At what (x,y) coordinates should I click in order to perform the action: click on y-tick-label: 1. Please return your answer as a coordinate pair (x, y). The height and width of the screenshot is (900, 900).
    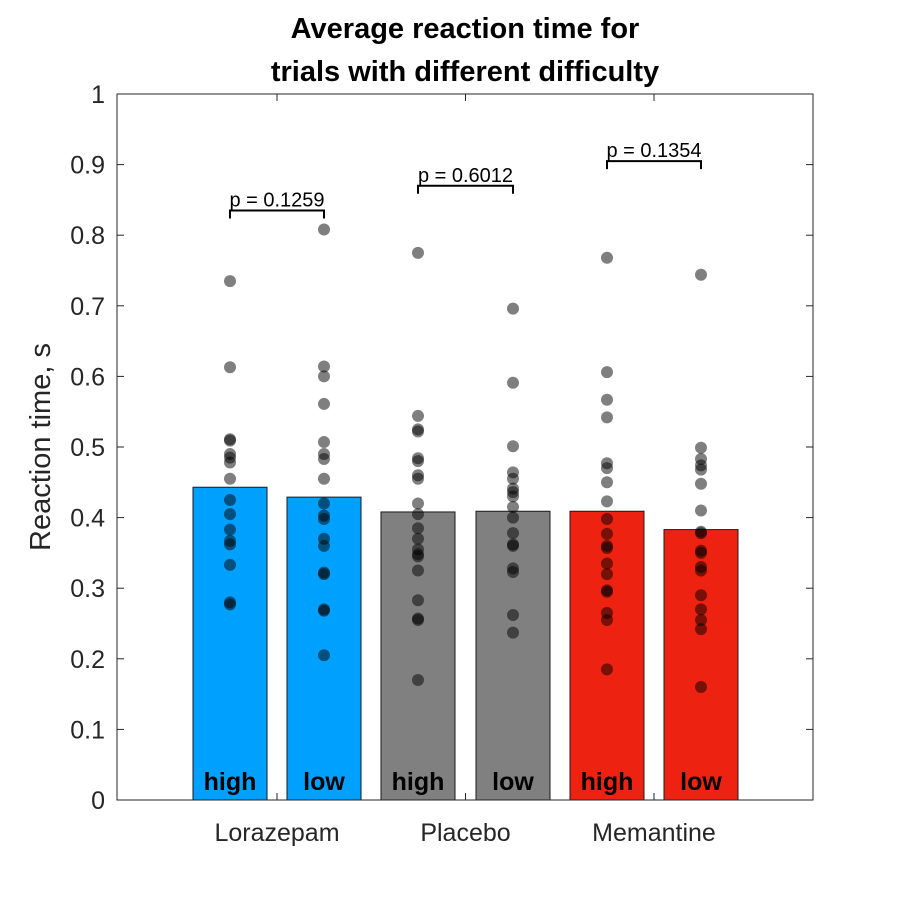
    Looking at the image, I should click on (98, 95).